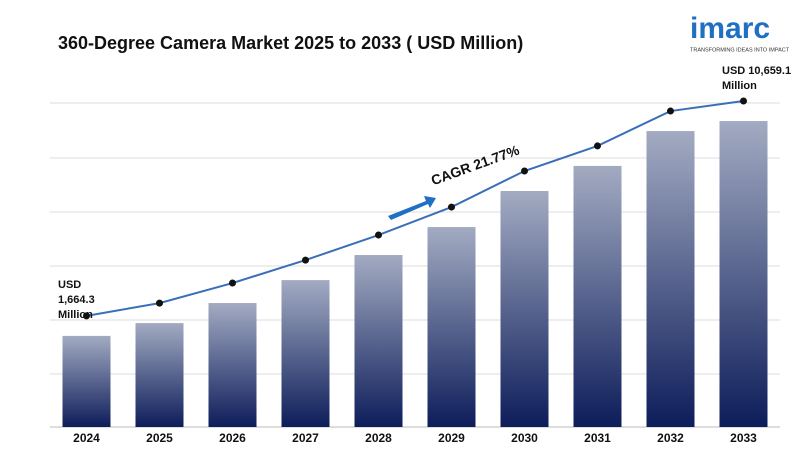 Image resolution: width=800 pixels, height=451 pixels. I want to click on x-tick-label: 2026, so click(232, 438).